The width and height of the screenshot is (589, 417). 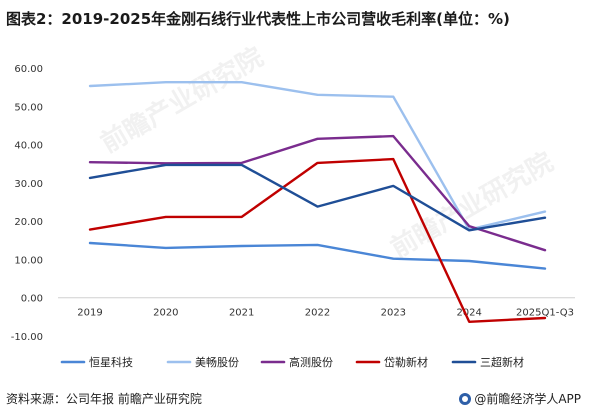 I want to click on y-tick-label: 60.00, so click(x=28, y=69).